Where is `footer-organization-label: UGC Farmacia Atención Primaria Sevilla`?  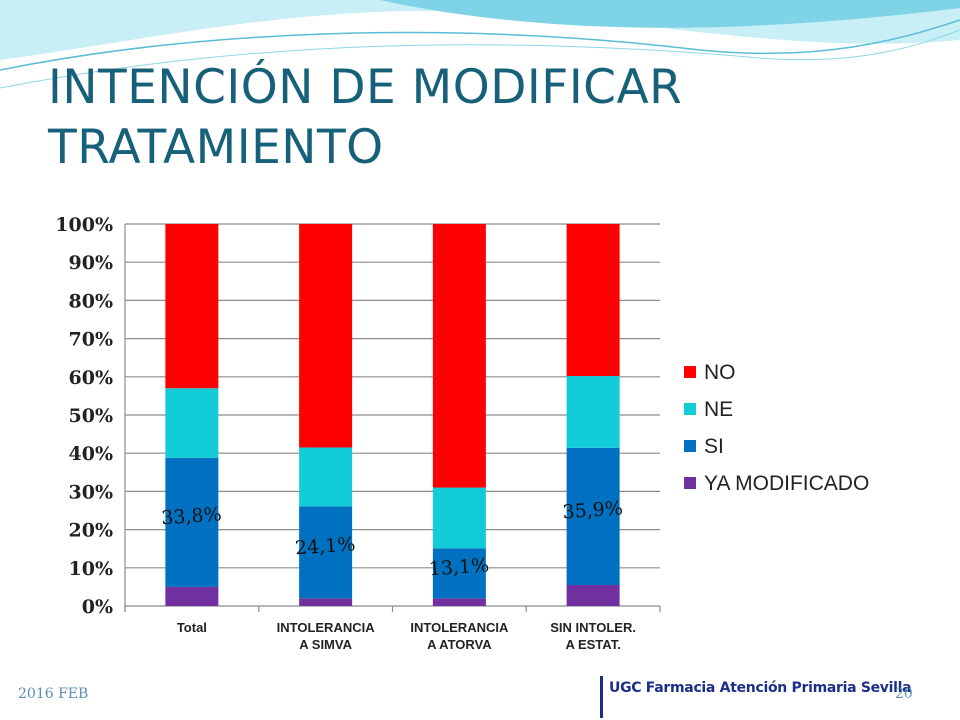
footer-organization-label: UGC Farmacia Atención Primaria Sevilla is located at coordinates (760, 688).